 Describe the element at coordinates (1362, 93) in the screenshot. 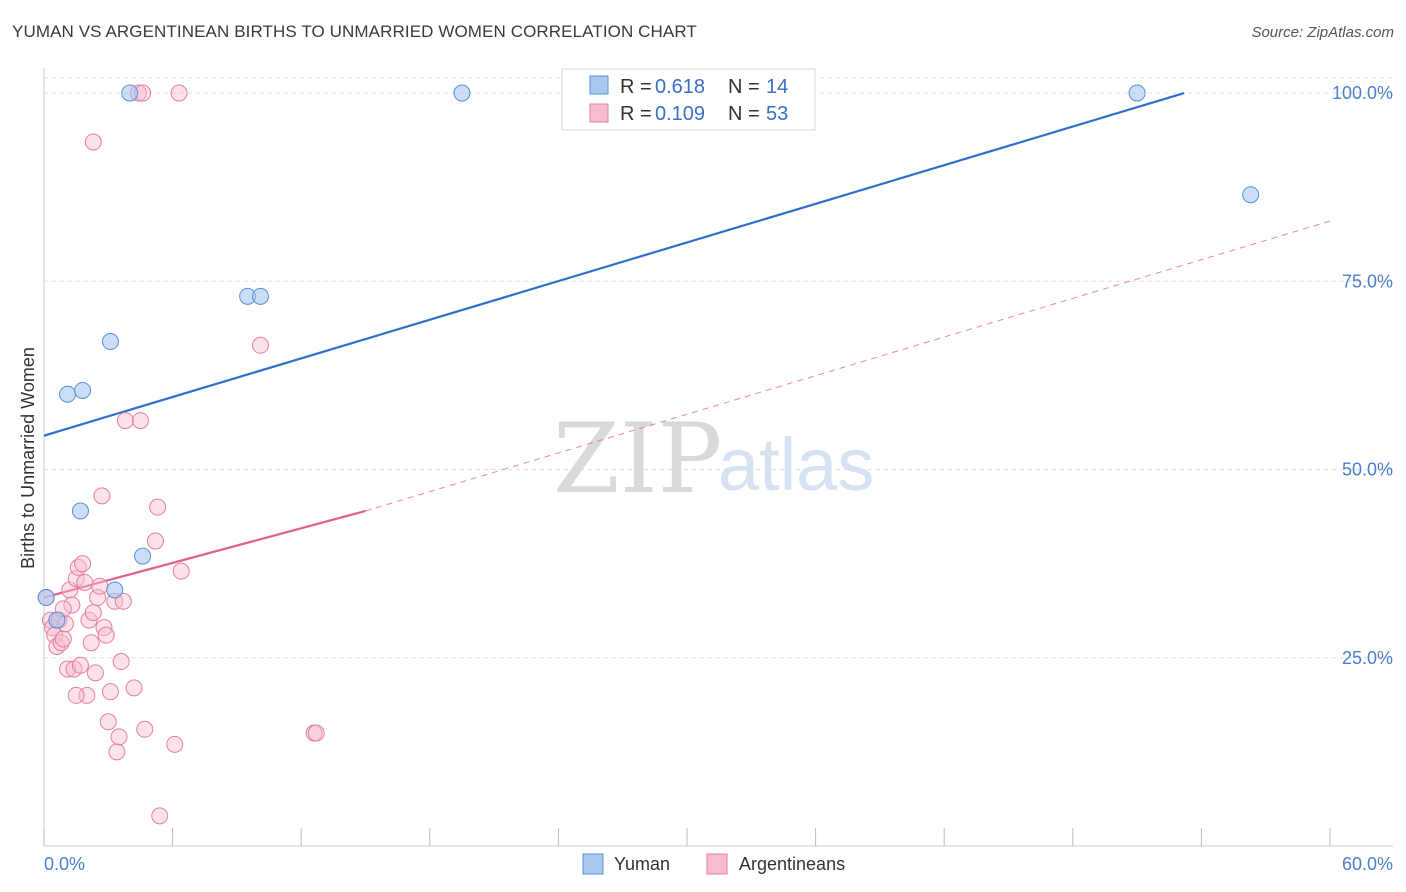

I see `y-tick-label: 100.0%` at that location.